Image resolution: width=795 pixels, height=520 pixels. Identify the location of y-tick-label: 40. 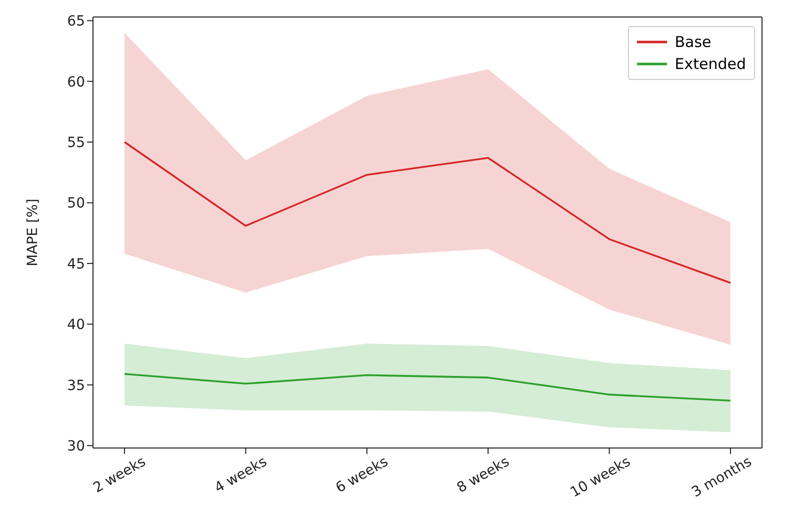
(76, 325).